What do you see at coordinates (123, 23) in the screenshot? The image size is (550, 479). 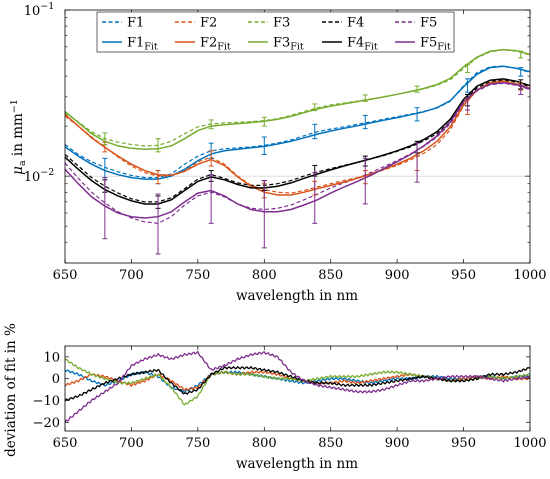 I see `legend-entry-f1: F1` at bounding box center [123, 23].